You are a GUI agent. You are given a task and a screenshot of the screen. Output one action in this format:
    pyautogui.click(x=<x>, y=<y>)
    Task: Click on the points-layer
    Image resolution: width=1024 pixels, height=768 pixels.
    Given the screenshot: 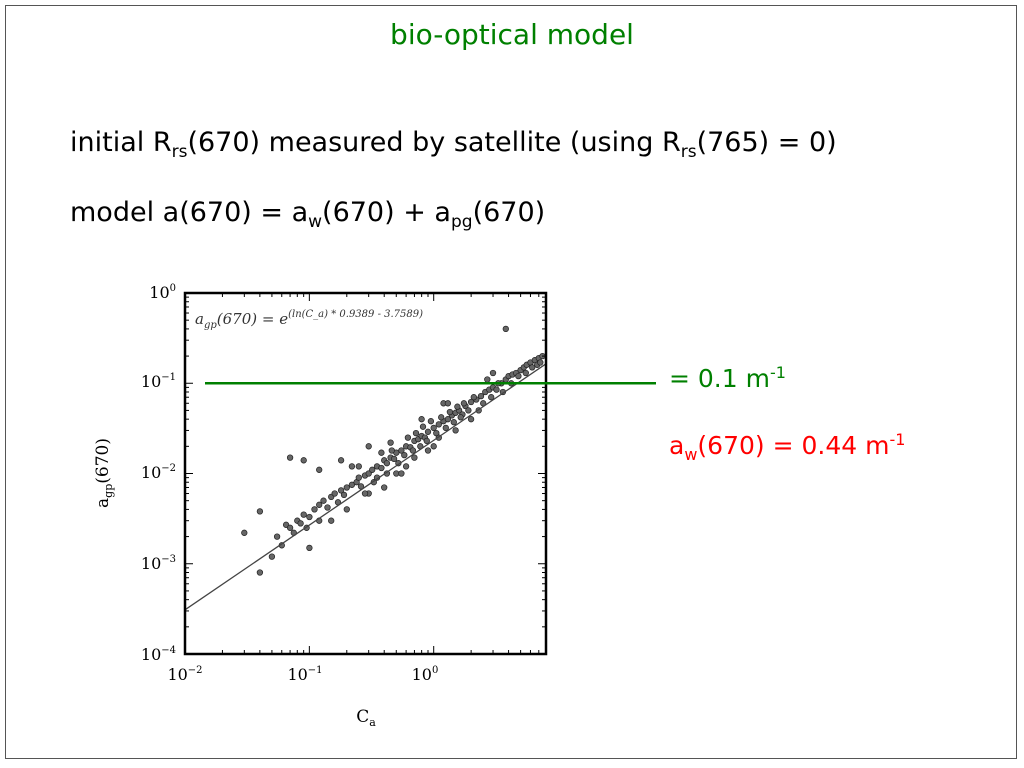 What is the action you would take?
    pyautogui.click(x=393, y=450)
    